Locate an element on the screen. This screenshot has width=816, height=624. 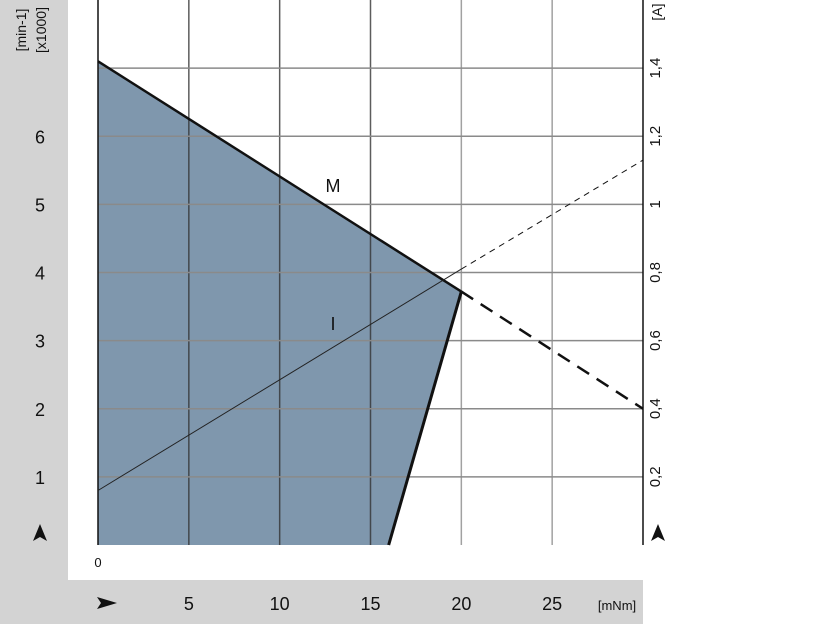
x-tick-label: 20 is located at coordinates (461, 604).